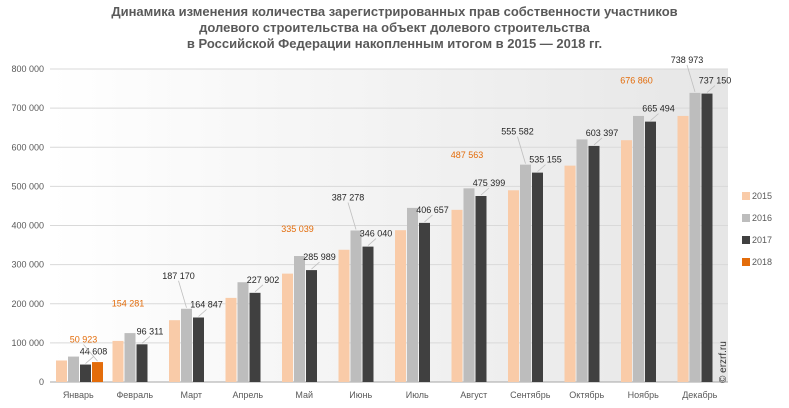 Image resolution: width=789 pixels, height=408 pixels. Describe the element at coordinates (626, 261) in the screenshot. I see `bar-2015-Ноябрь` at that location.